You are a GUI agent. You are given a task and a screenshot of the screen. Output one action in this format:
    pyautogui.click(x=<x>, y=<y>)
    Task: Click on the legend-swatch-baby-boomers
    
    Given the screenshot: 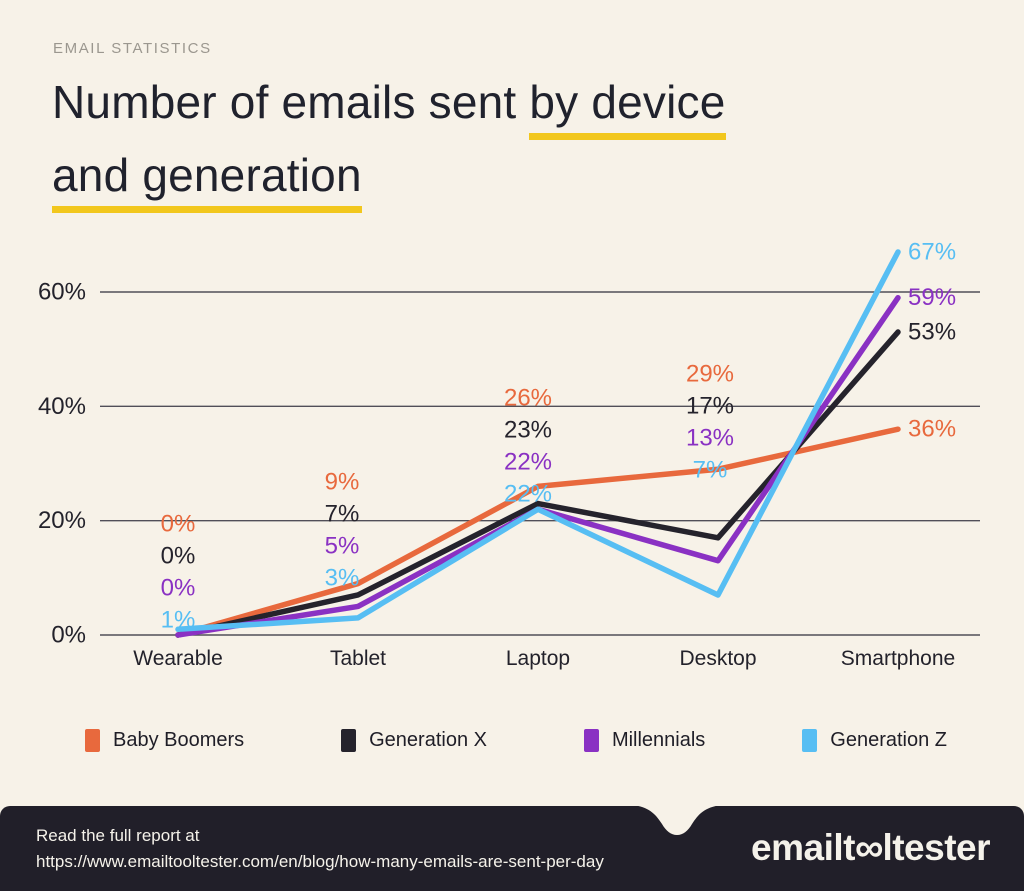 What is the action you would take?
    pyautogui.click(x=92, y=740)
    